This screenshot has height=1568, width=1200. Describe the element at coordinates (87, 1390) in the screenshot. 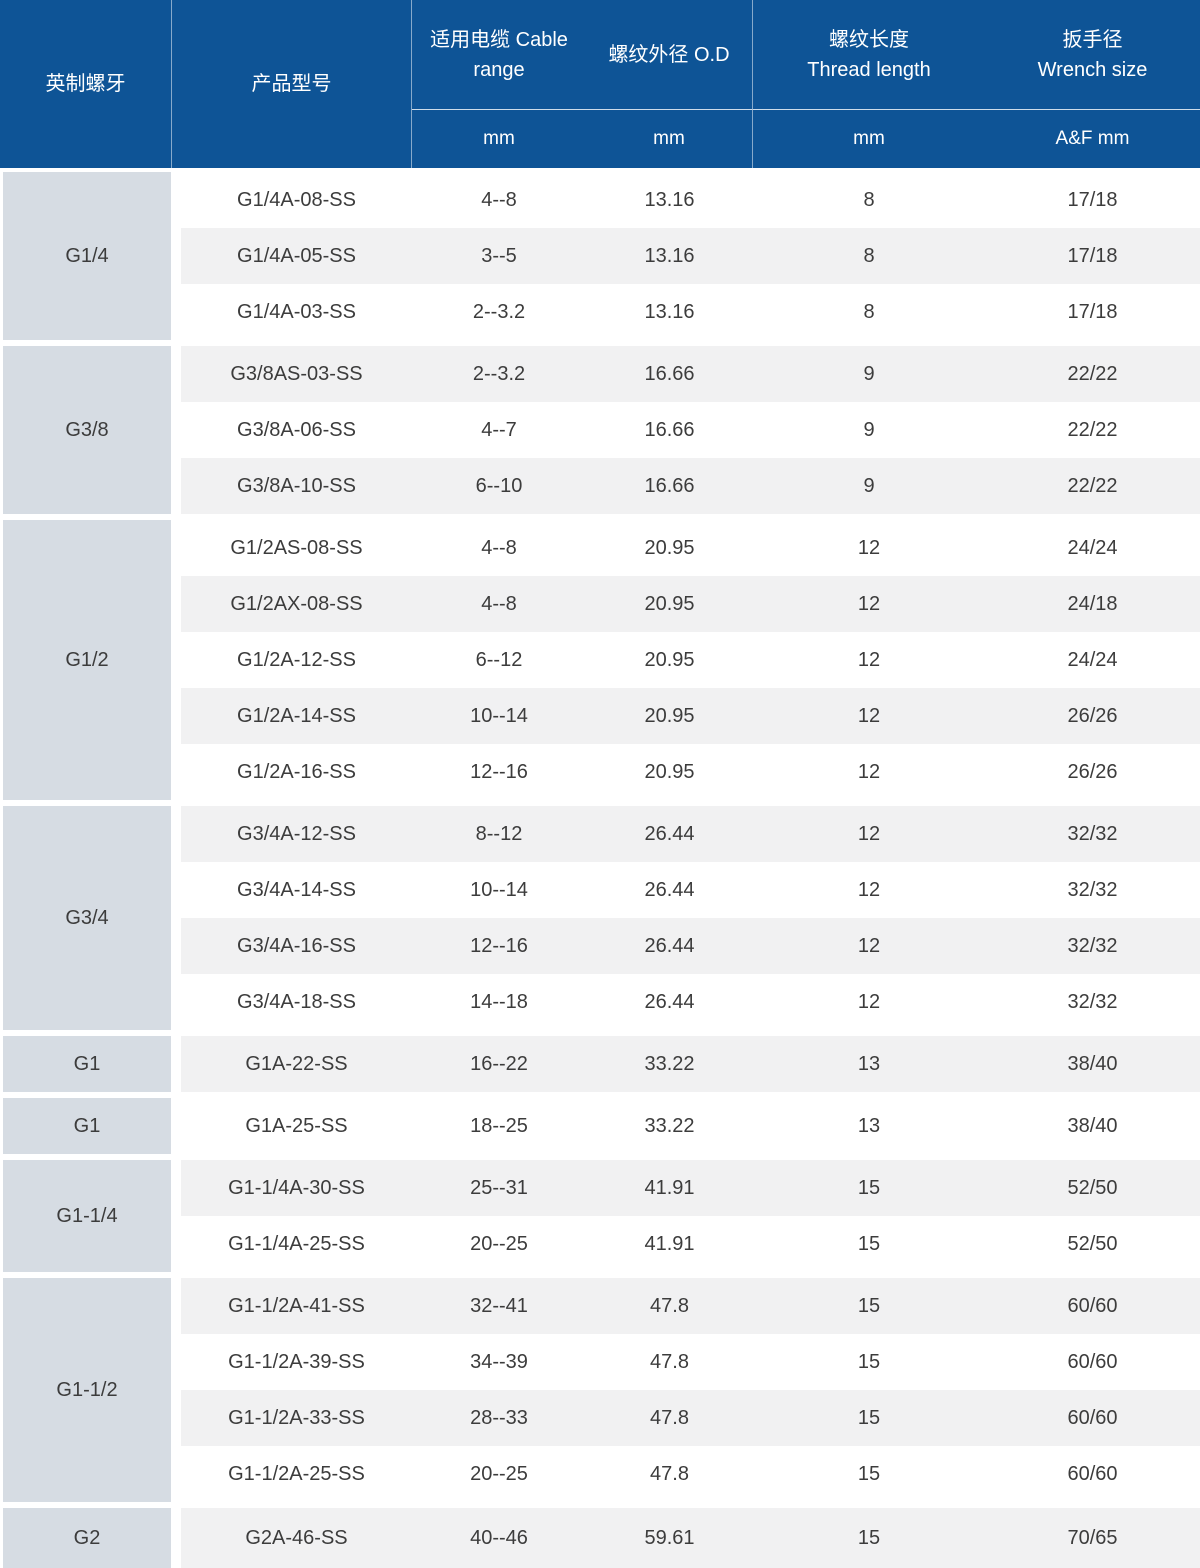

I see `thread-size-cell: G1-1/2` at that location.